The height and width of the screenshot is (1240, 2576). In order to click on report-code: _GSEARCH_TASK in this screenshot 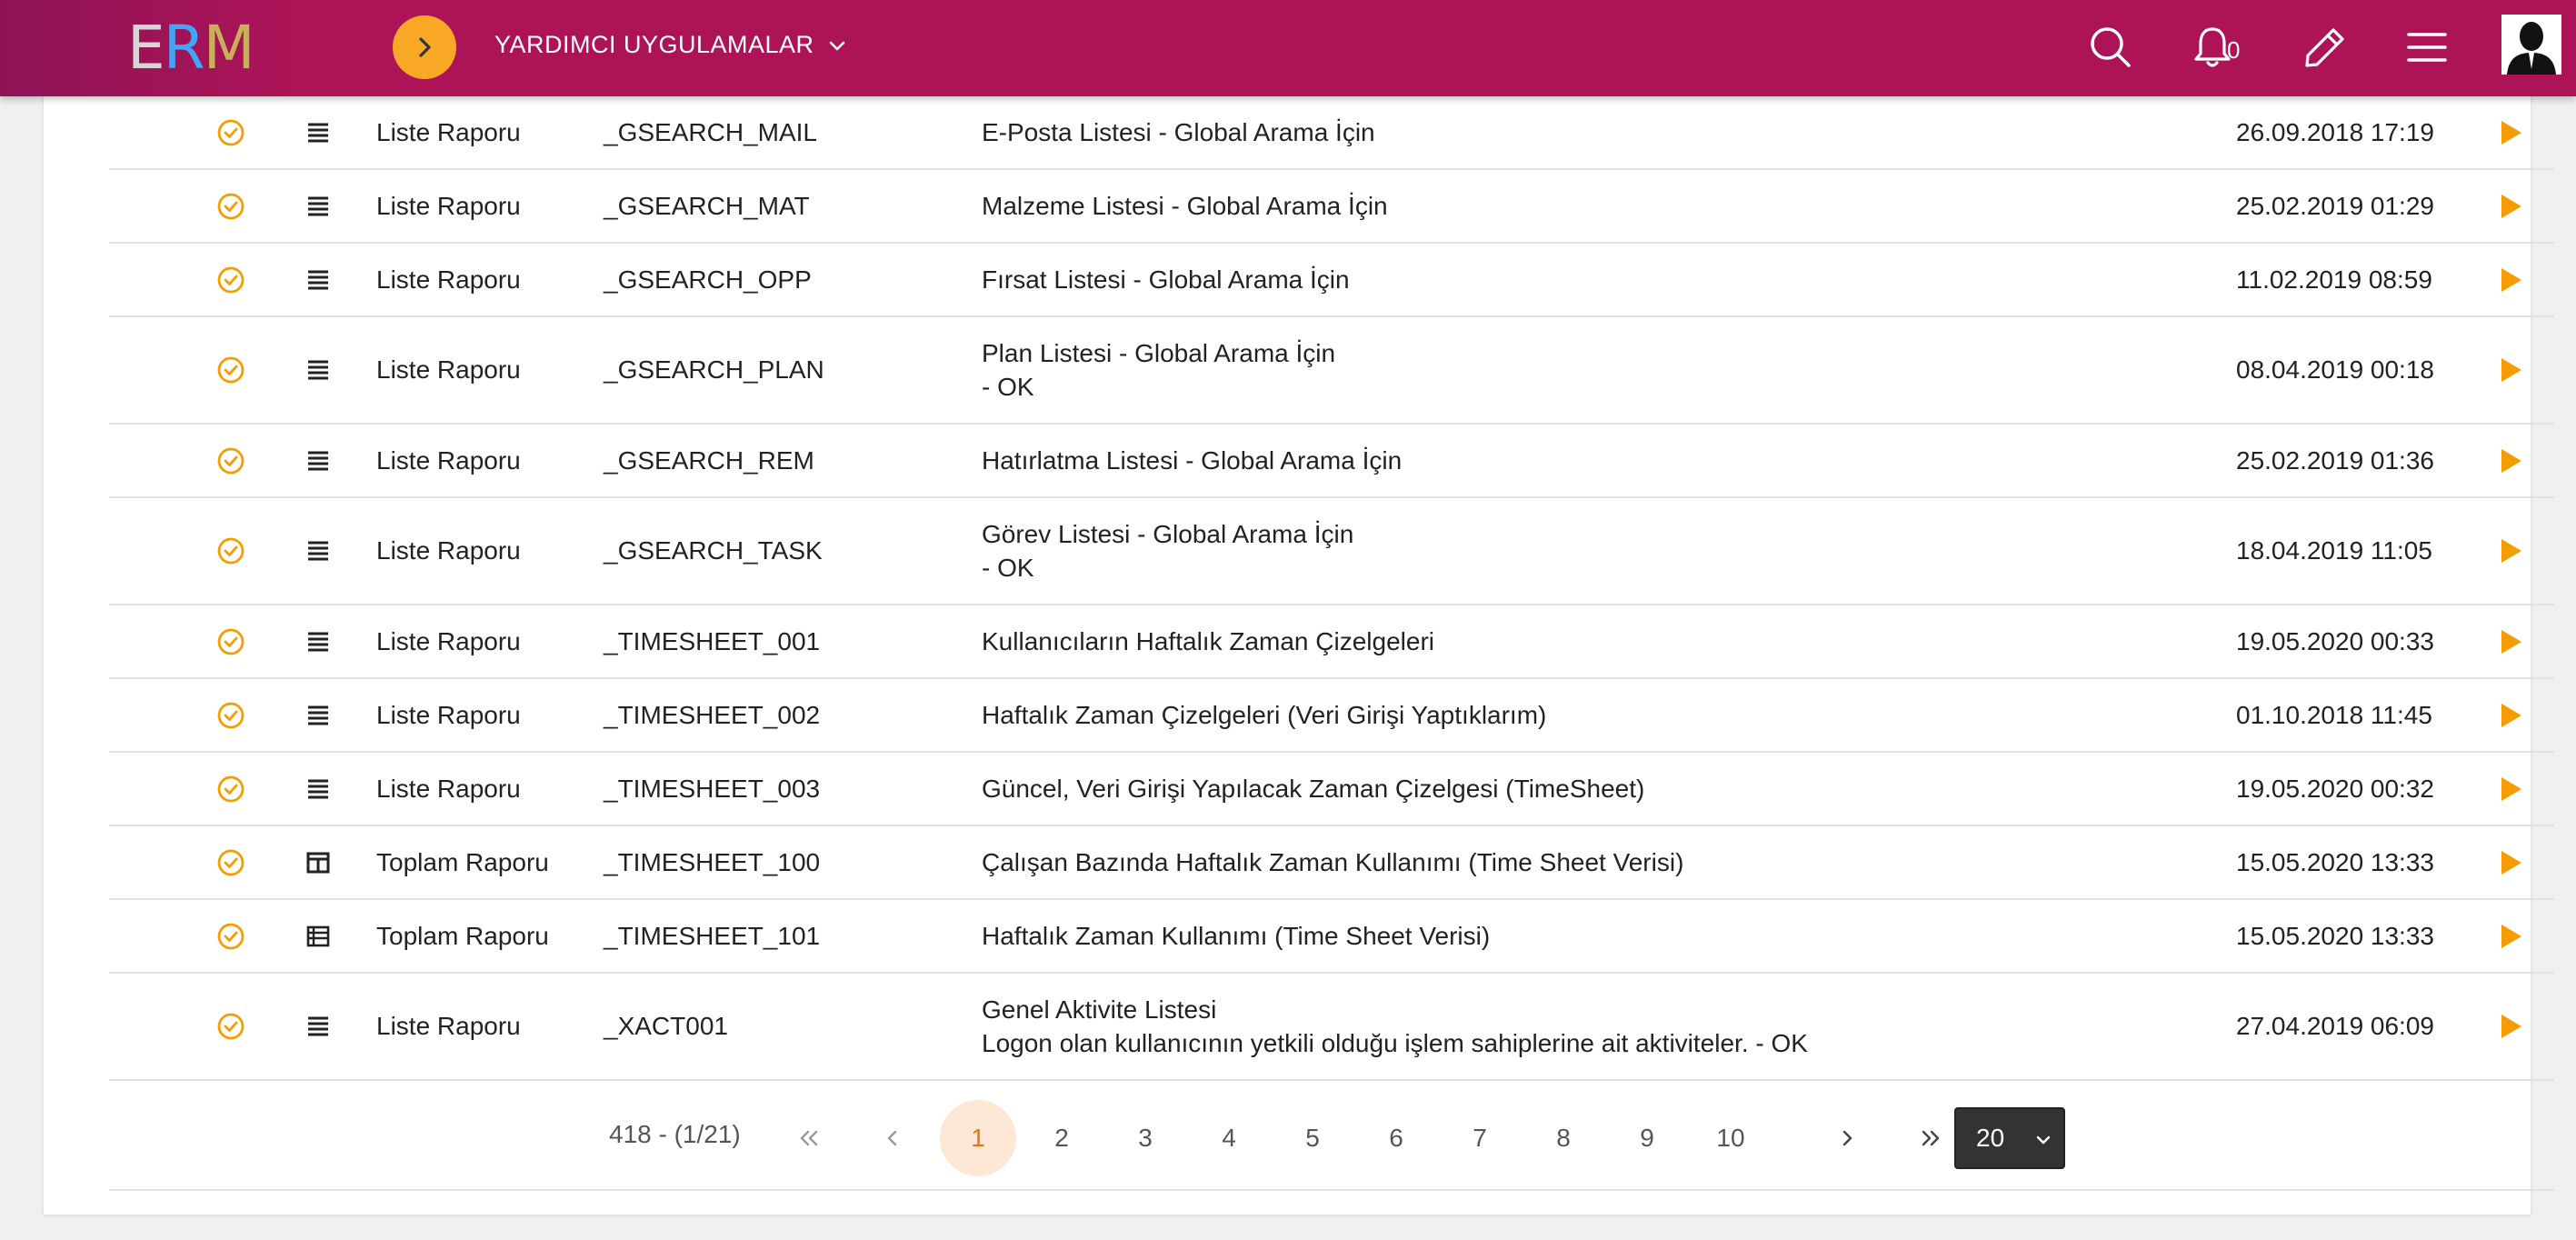, I will do `click(713, 550)`.